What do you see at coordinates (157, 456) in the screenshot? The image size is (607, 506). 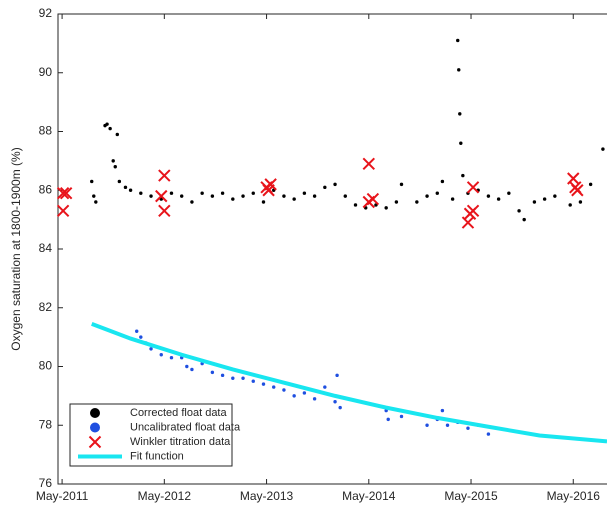 I see `legend-label: Fit function` at bounding box center [157, 456].